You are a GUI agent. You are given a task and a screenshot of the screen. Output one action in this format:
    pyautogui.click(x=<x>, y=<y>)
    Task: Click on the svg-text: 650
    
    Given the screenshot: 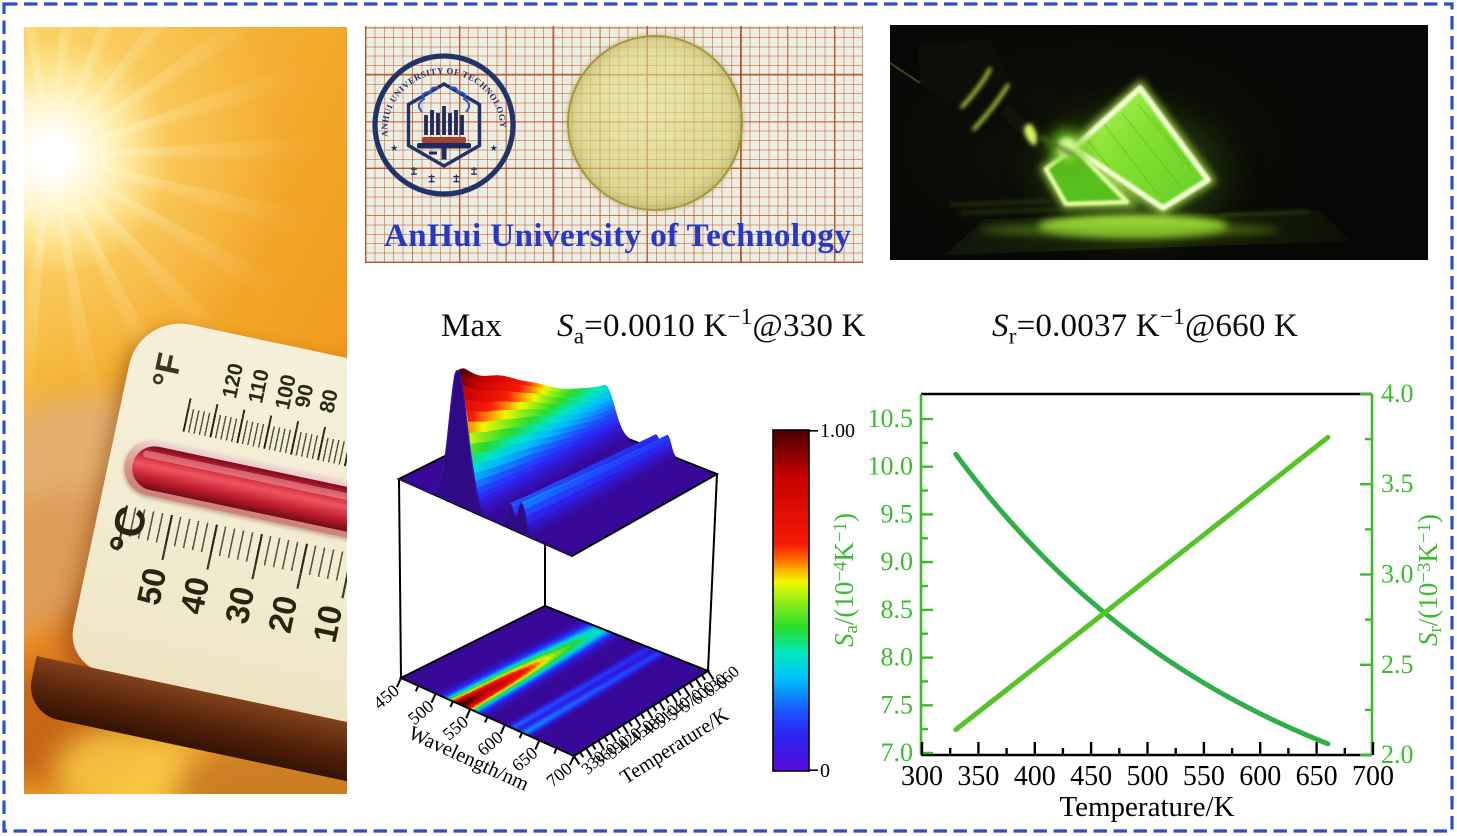 What is the action you would take?
    pyautogui.click(x=1317, y=776)
    